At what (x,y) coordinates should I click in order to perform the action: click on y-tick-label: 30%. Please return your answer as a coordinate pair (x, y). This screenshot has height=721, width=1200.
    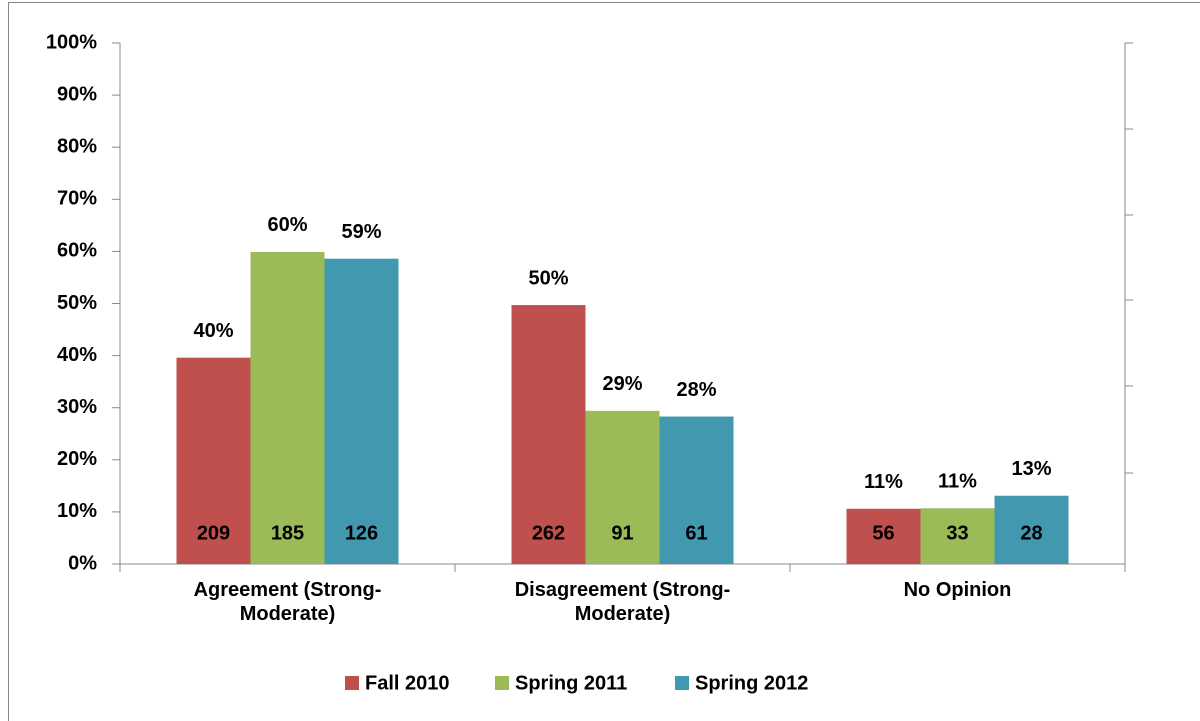
    Looking at the image, I should click on (77, 407).